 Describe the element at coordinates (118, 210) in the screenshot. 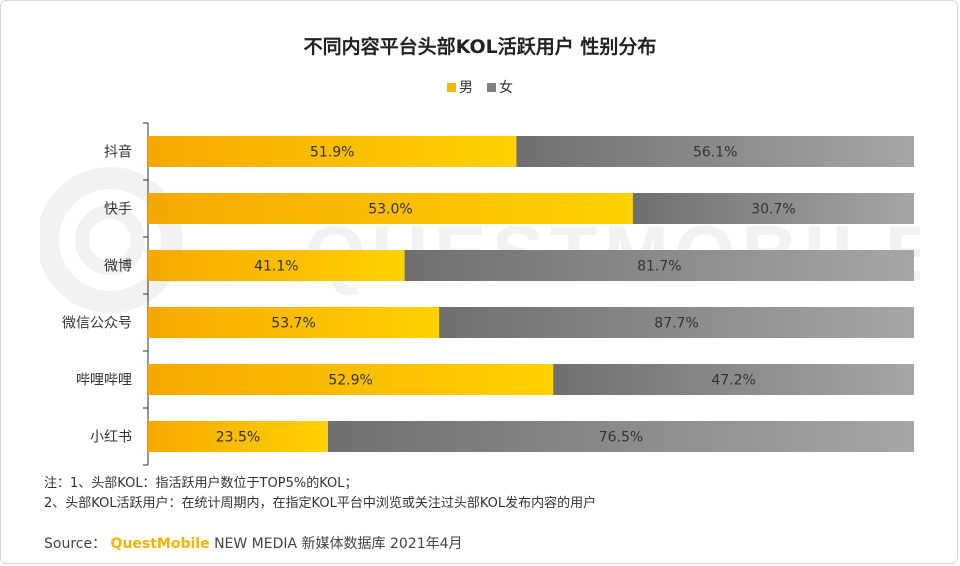

I see `category-label: 快手` at that location.